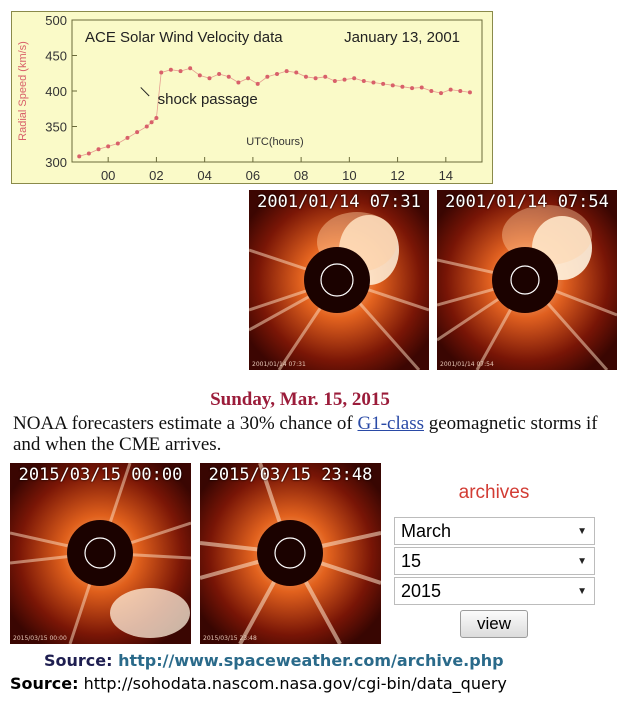 Image resolution: width=632 pixels, height=704 pixels. Describe the element at coordinates (339, 202) in the screenshot. I see `image-timestamp: 2001/01/14 07:31` at that location.